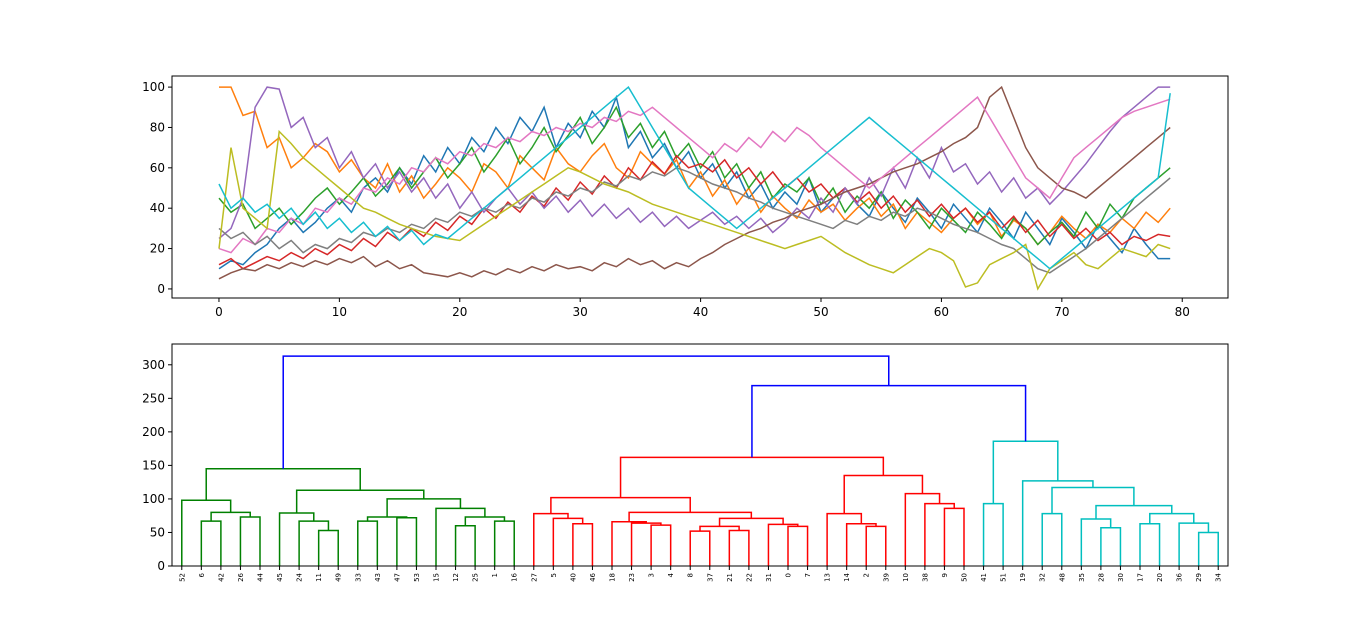  Describe the element at coordinates (573, 577) in the screenshot. I see `leaf-label: 40` at that location.